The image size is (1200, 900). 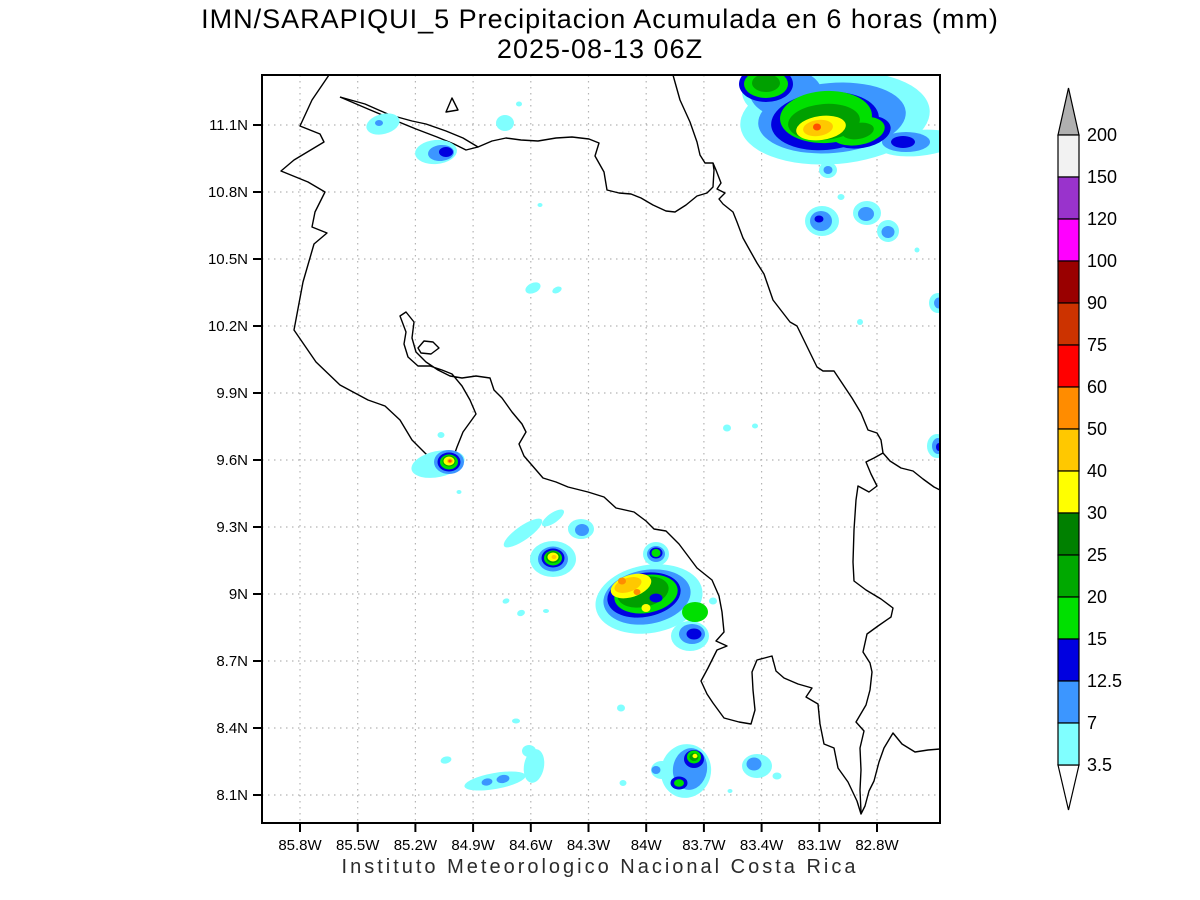 What do you see at coordinates (473, 845) in the screenshot?
I see `x-axis-tick-label: 84.9W` at bounding box center [473, 845].